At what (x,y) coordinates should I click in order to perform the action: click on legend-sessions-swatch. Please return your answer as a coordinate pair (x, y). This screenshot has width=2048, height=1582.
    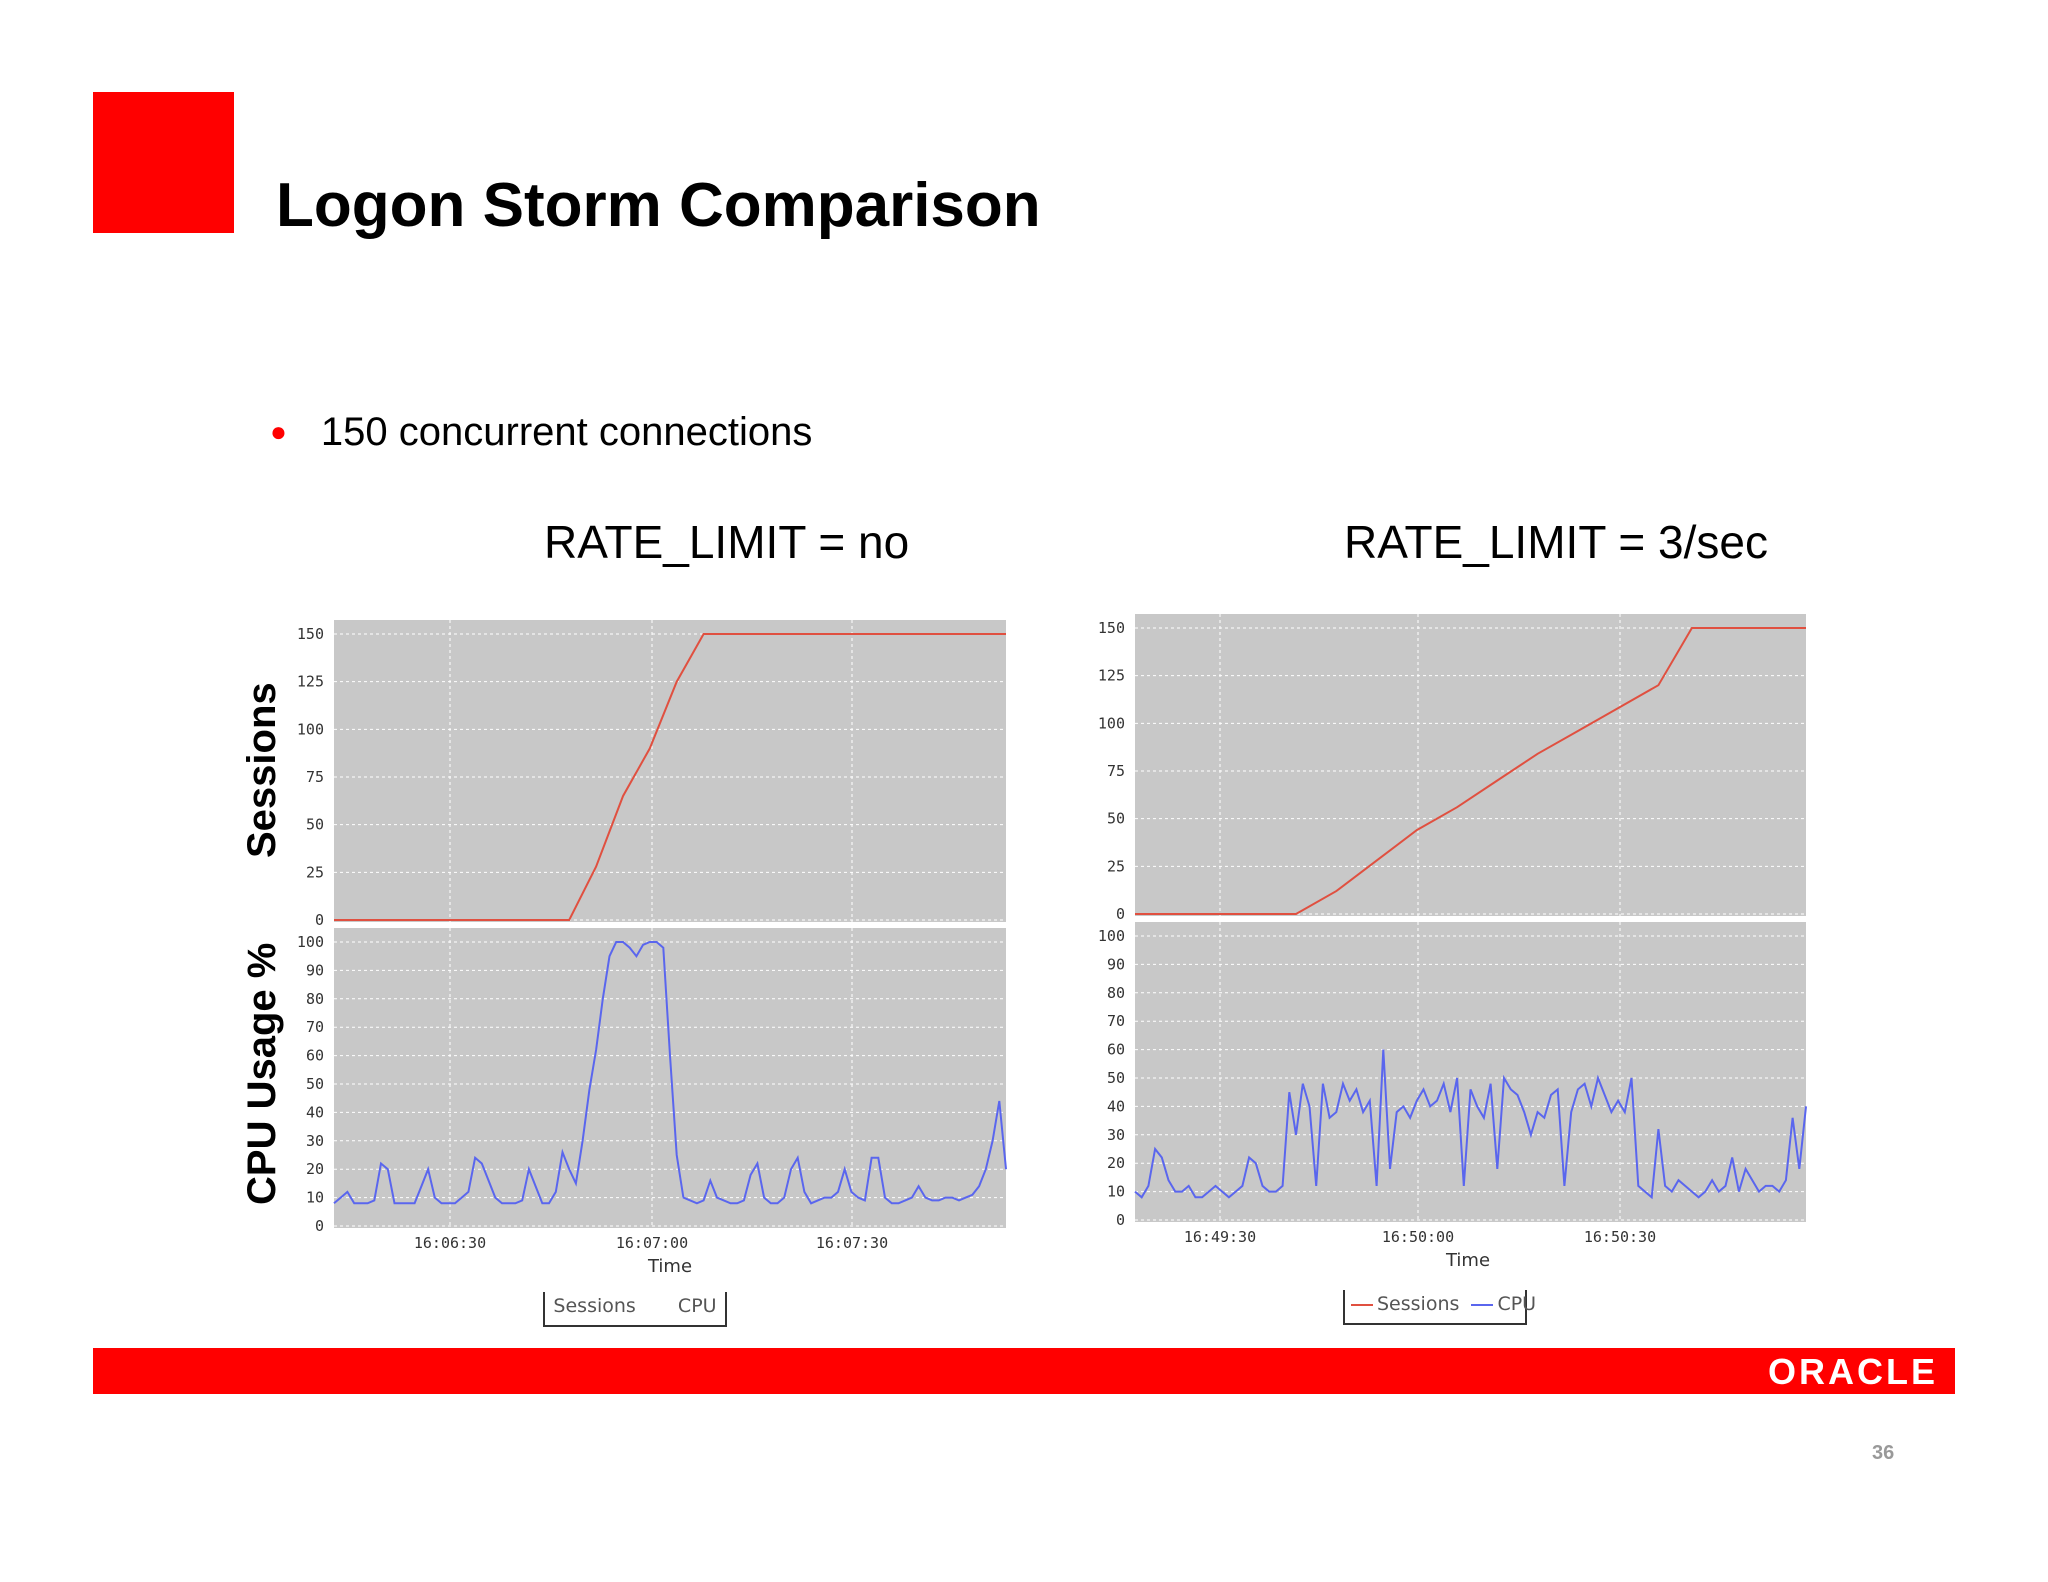
    Looking at the image, I should click on (1362, 1304).